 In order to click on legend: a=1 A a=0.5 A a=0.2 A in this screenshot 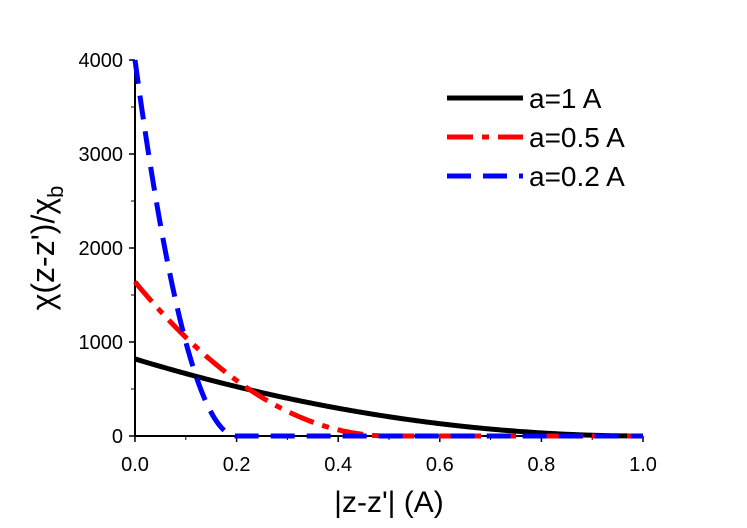, I will do `click(536, 137)`.